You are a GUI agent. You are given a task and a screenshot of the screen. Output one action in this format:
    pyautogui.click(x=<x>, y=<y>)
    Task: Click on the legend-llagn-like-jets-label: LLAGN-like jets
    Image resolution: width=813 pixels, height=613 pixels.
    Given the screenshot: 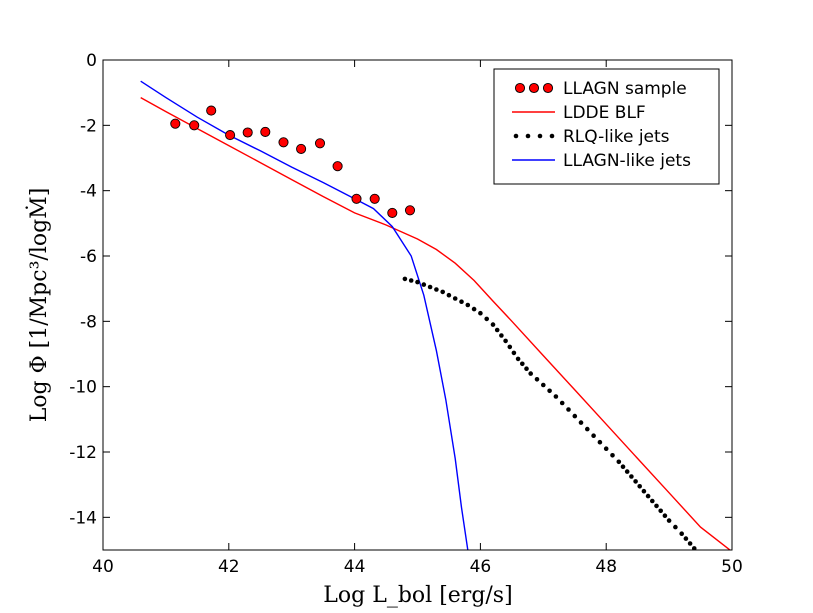 What is the action you would take?
    pyautogui.click(x=627, y=161)
    